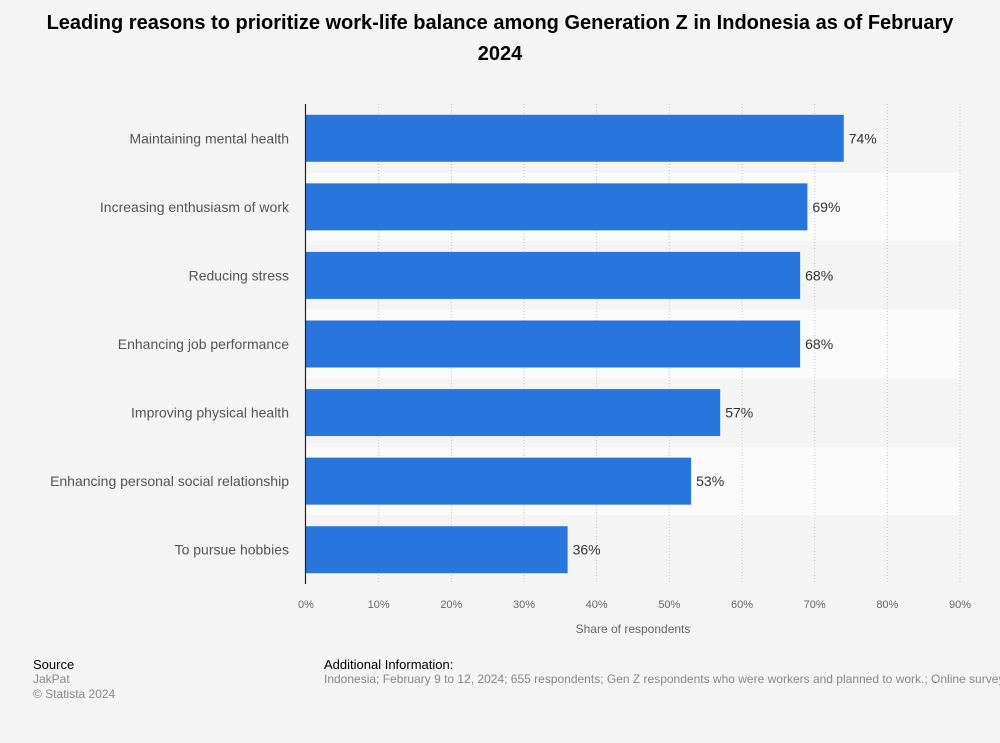  I want to click on category-label: Enhancing job performance, so click(203, 344).